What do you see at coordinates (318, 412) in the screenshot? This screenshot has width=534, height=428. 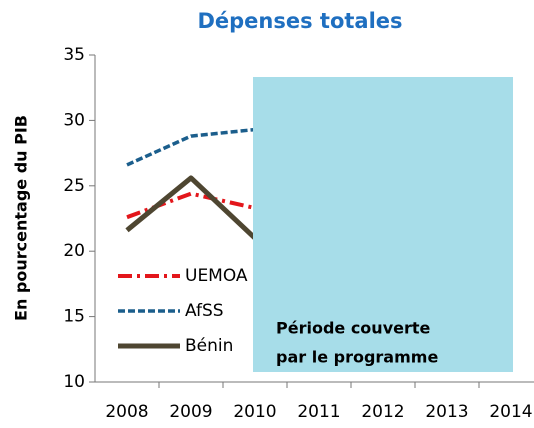 I see `x-tick-label: 2011` at bounding box center [318, 412].